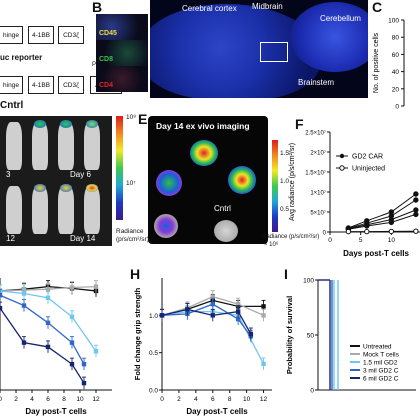 The height and width of the screenshot is (420, 420). Describe the element at coordinates (97, 7) in the screenshot. I see `panel-label-b: B` at that location.